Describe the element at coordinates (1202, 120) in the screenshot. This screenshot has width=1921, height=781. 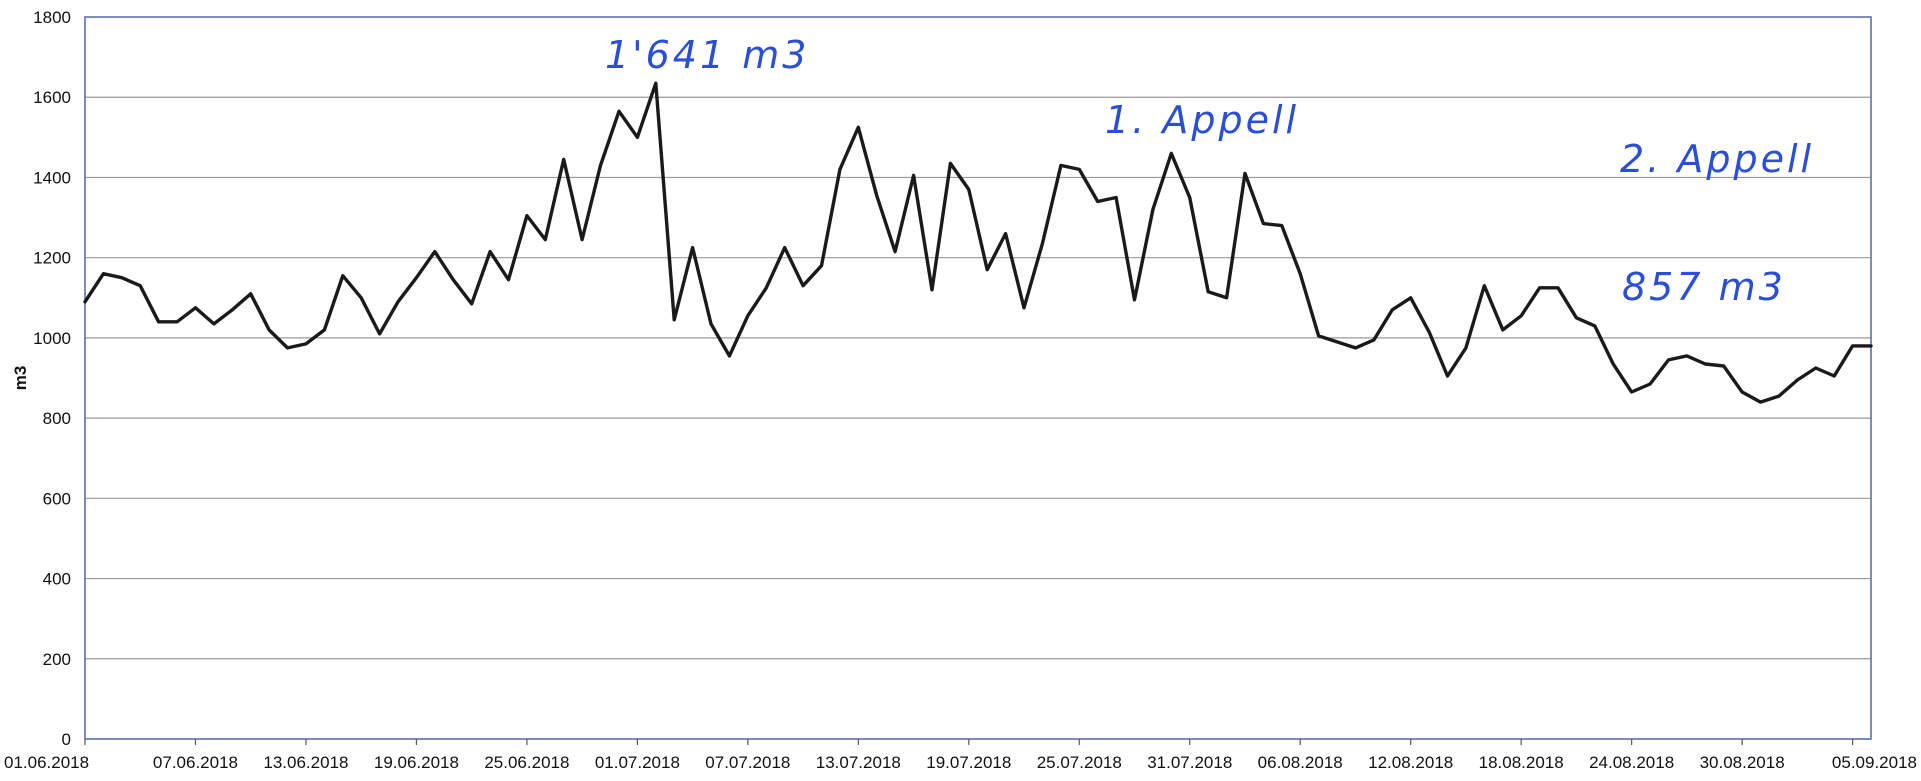
I see `annotation-appell-1: 1. Appell` at that location.